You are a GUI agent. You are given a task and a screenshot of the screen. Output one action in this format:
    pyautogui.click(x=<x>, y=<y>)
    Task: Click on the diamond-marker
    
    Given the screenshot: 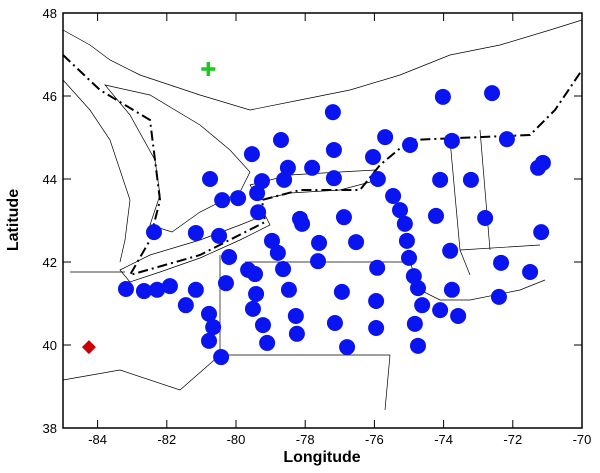 What is the action you would take?
    pyautogui.click(x=88, y=347)
    